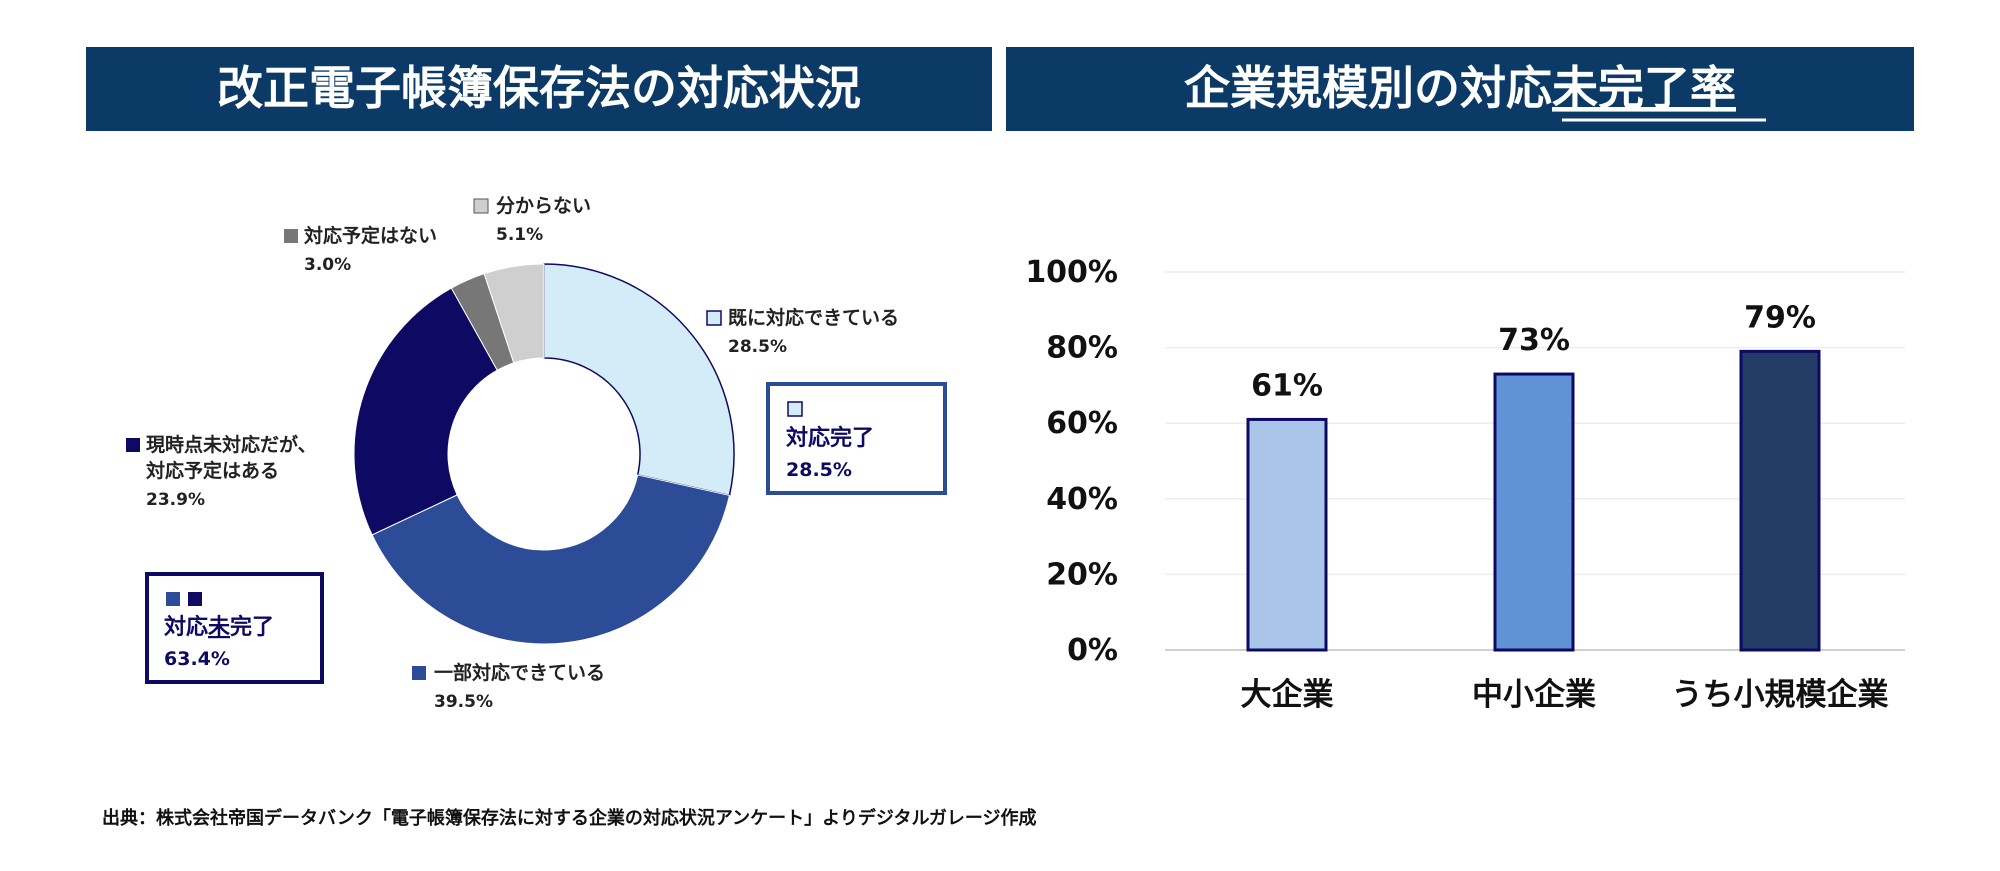 The width and height of the screenshot is (2000, 871). I want to click on slice-value-partial: 39.5%, so click(463, 702).